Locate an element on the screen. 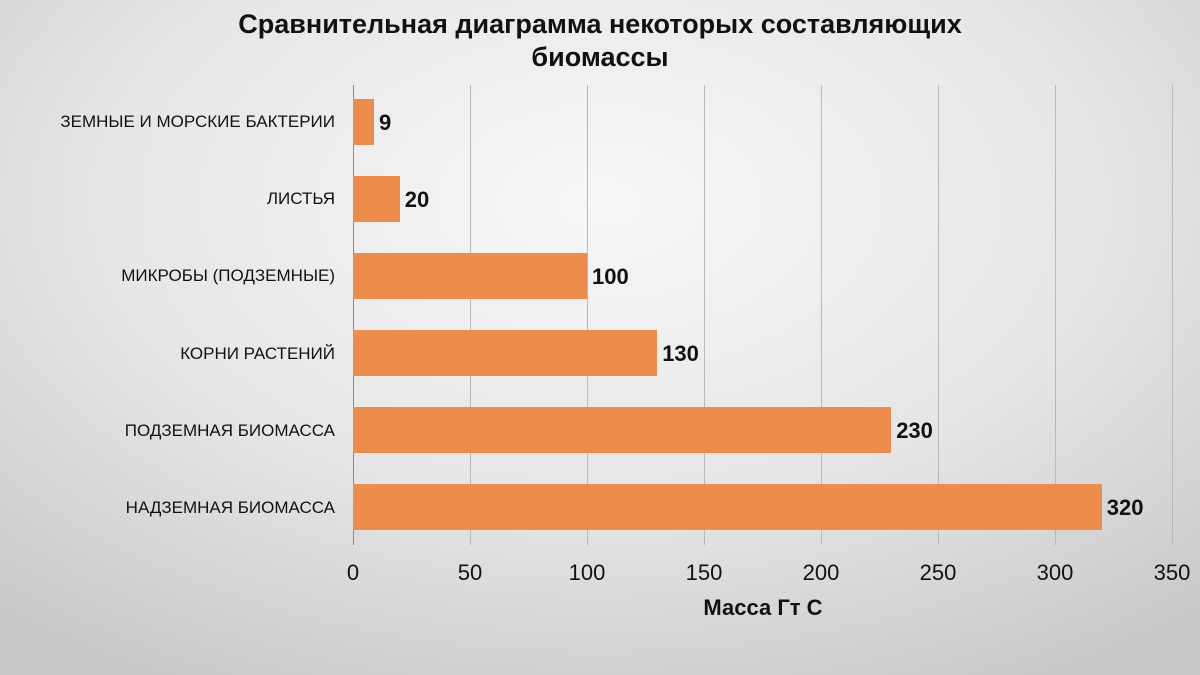  category-label: НАДЗЕМНАЯ БИОМАССА is located at coordinates (230, 507).